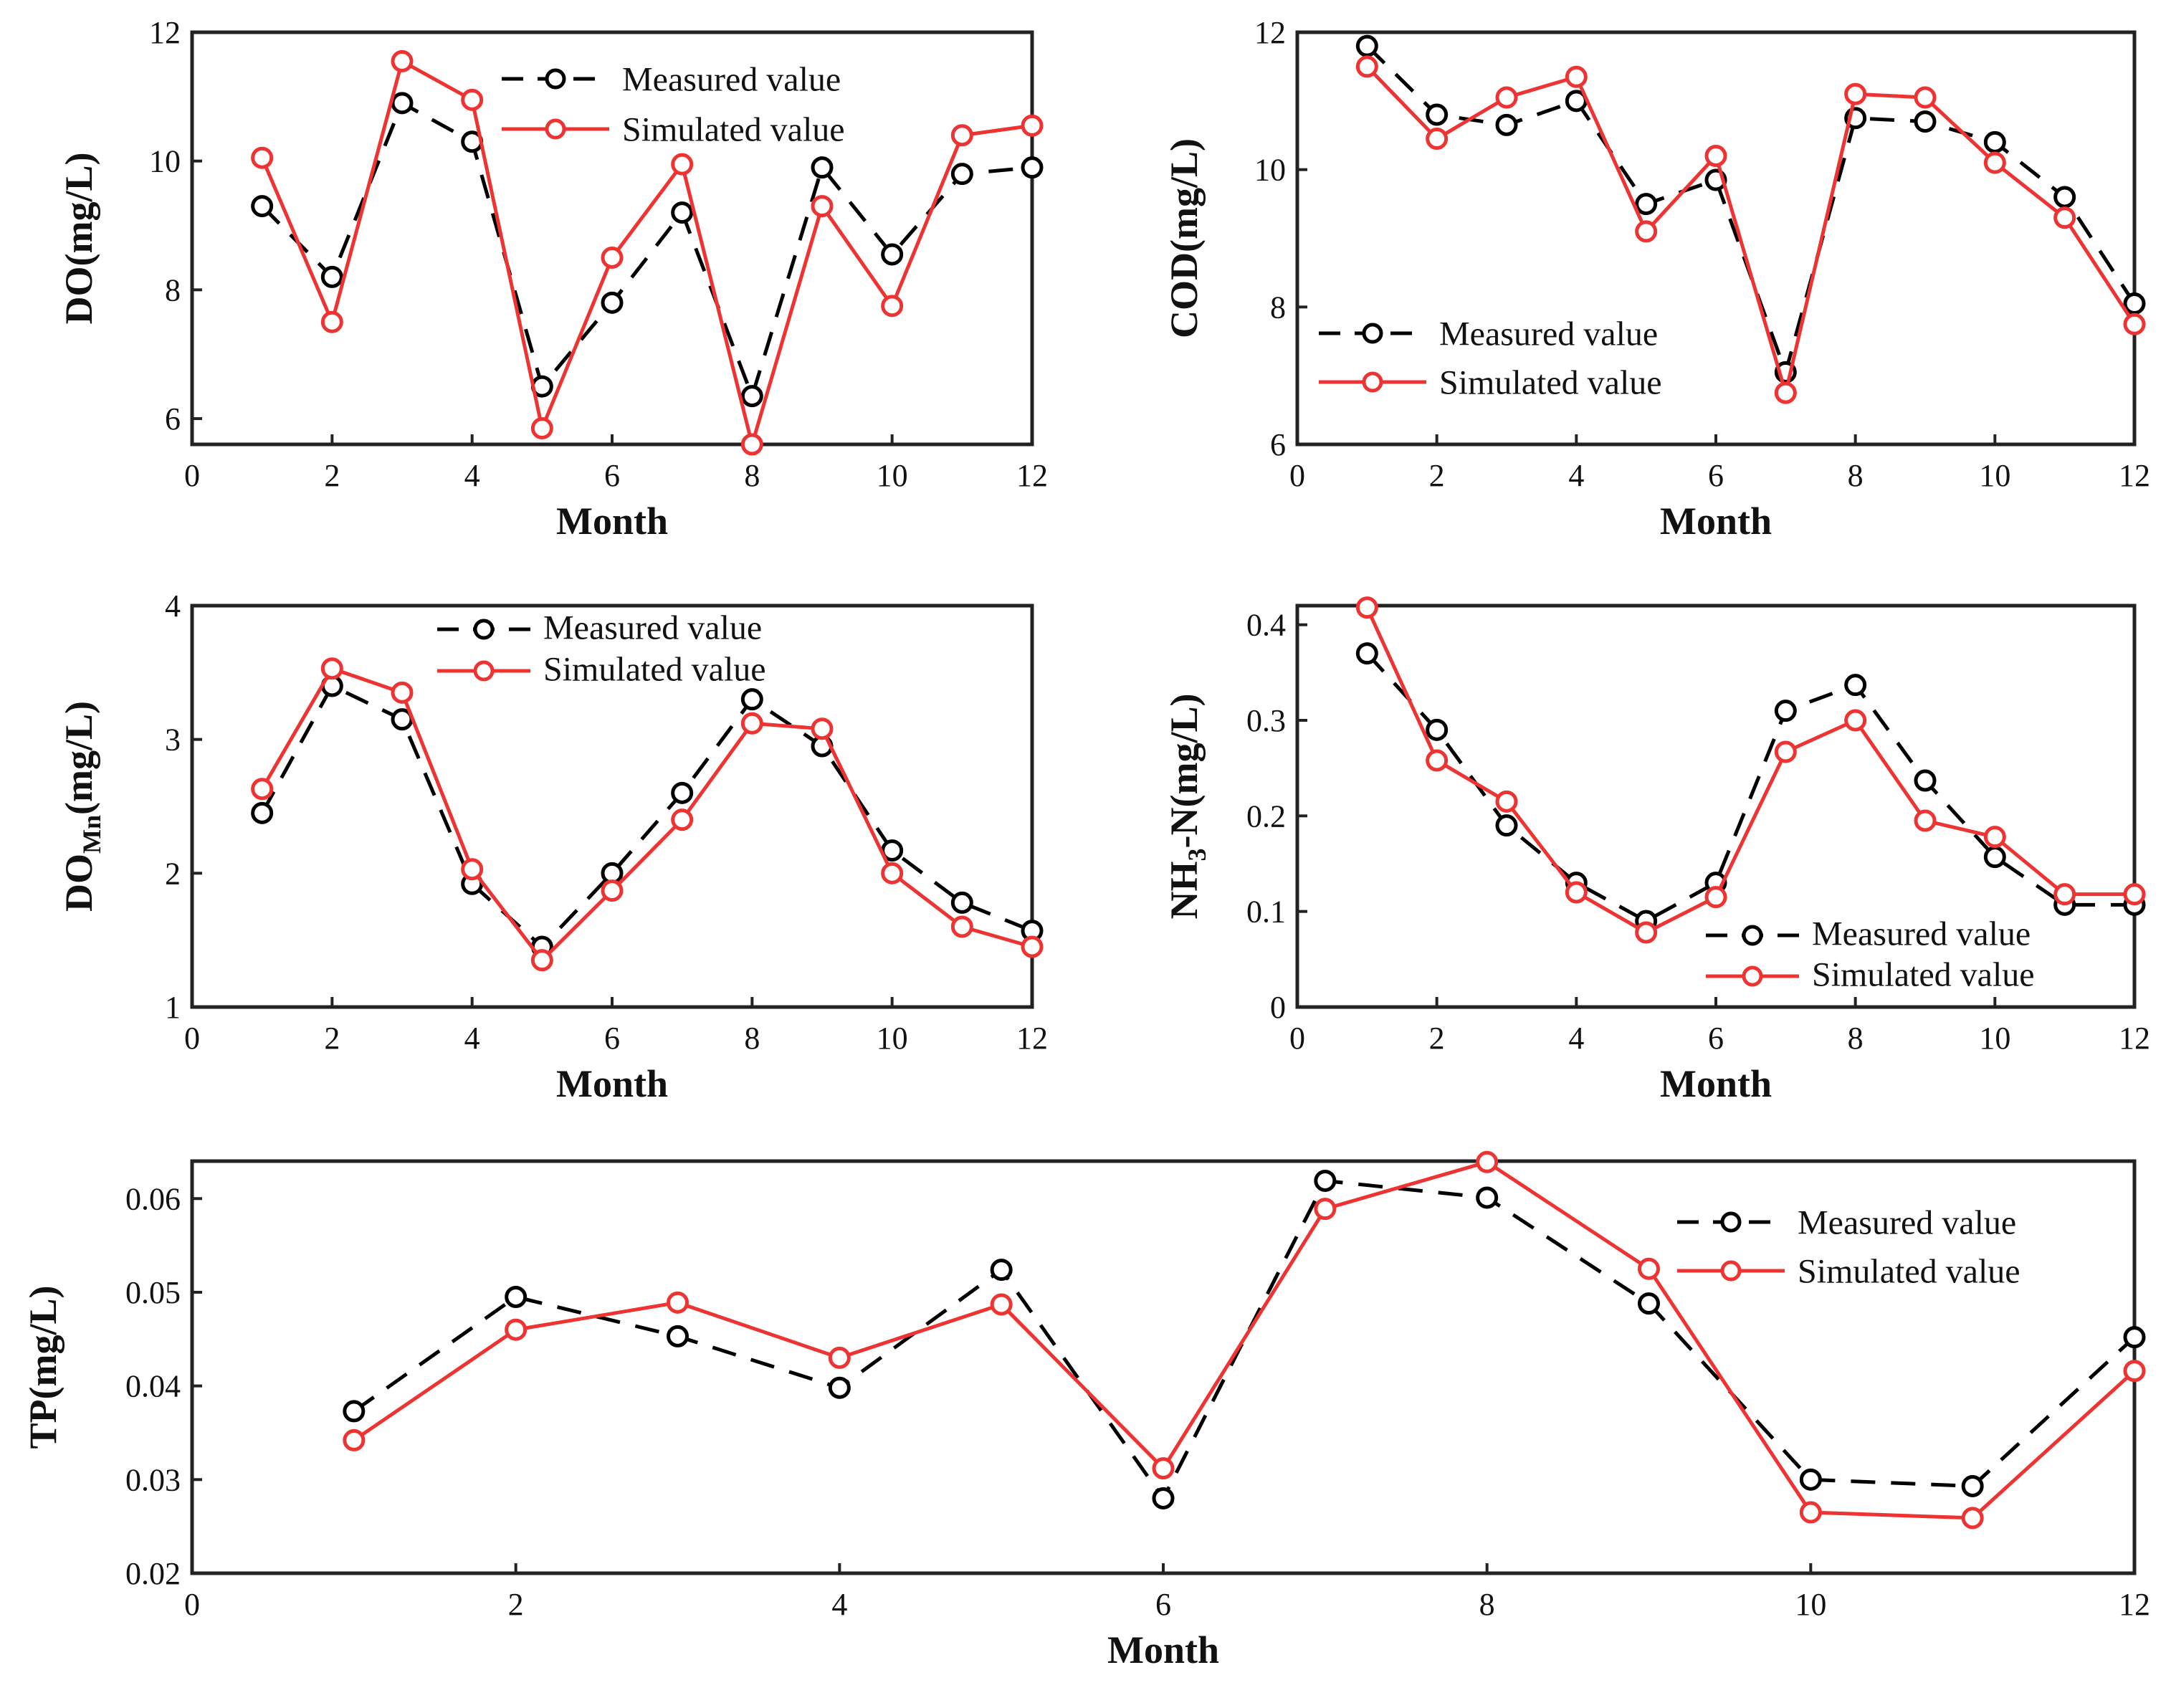 The height and width of the screenshot is (1708, 2171). Describe the element at coordinates (78, 883) in the screenshot. I see `y-axis-label-main: DO` at that location.